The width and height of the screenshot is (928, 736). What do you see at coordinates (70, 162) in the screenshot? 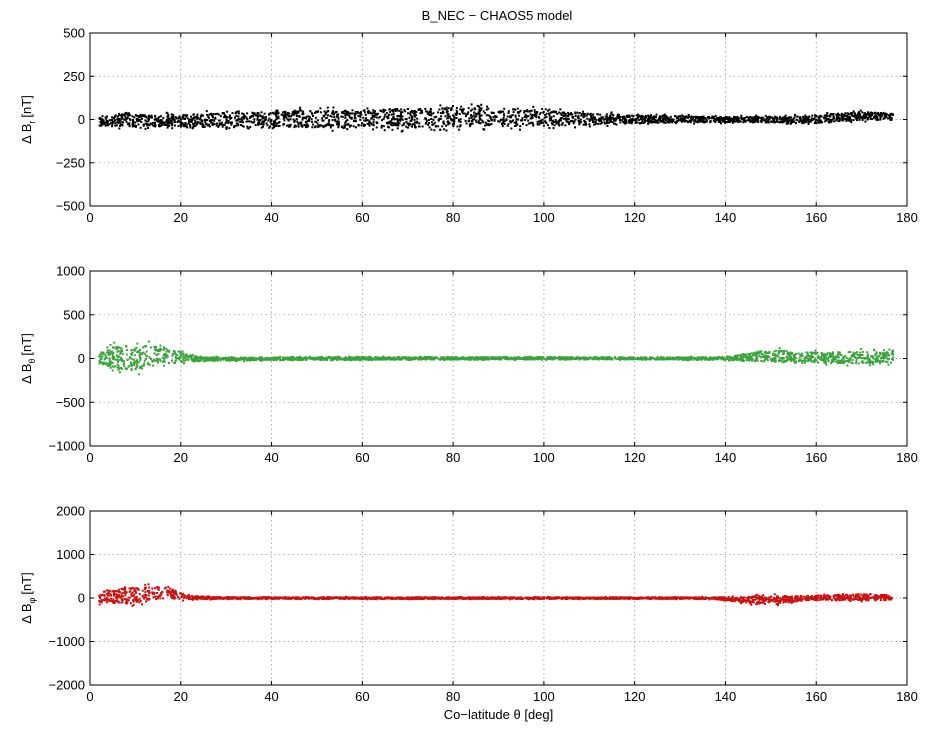
I see `y-tick-label: −250` at bounding box center [70, 162].